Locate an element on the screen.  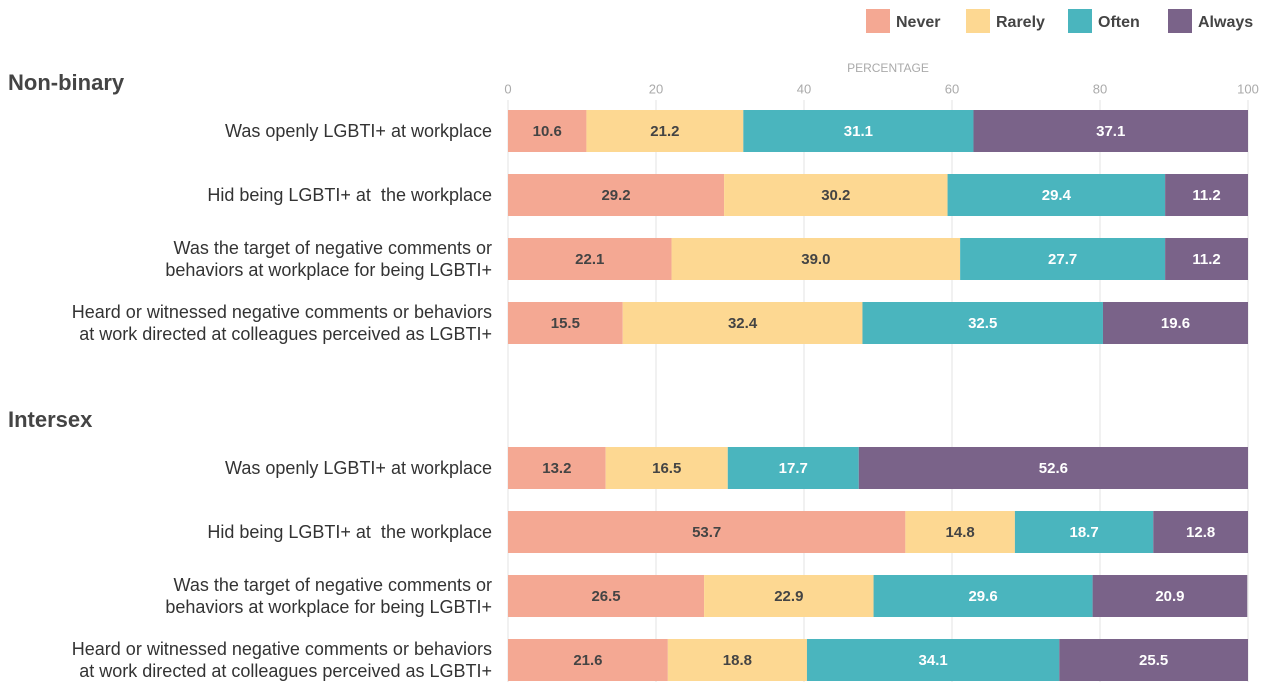
data-label: 10.6 is located at coordinates (547, 131).